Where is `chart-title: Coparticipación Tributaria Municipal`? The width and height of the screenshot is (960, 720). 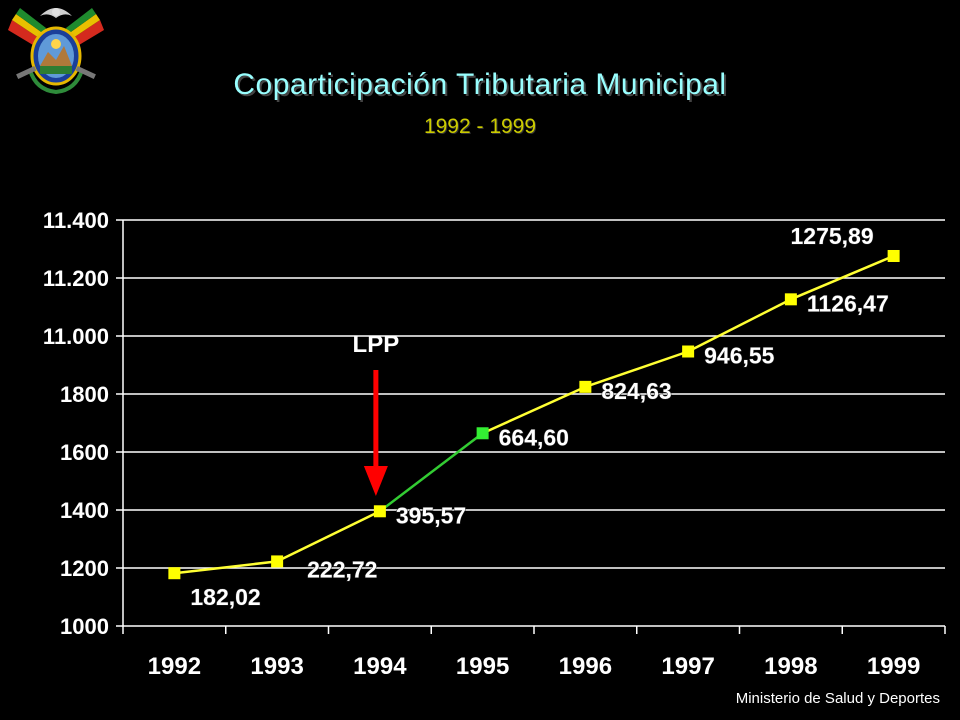
chart-title: Coparticipación Tributaria Municipal is located at coordinates (480, 84).